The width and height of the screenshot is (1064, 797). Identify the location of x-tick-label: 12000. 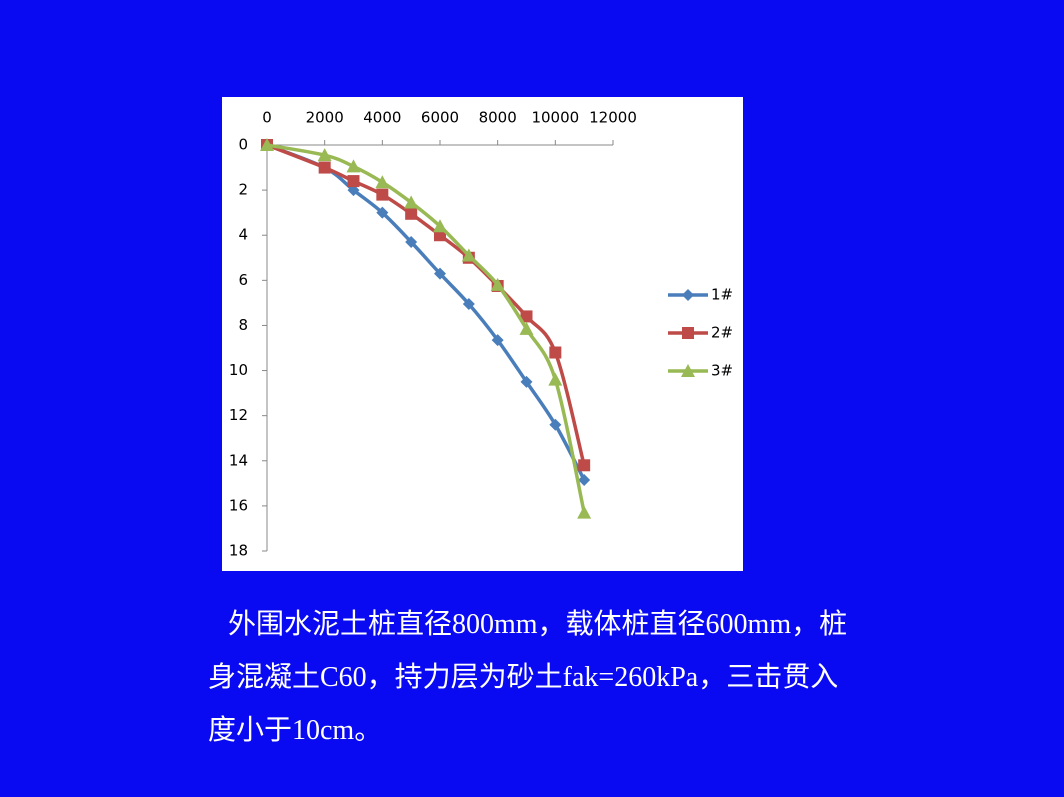
(613, 118).